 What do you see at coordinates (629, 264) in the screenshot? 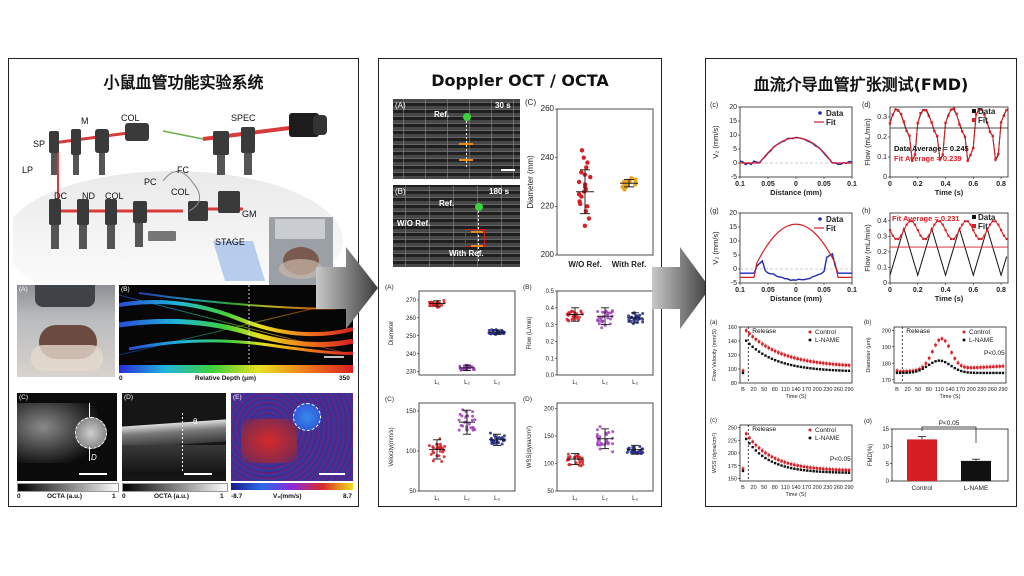
I see `x-tick-label: With Ref.` at bounding box center [629, 264].